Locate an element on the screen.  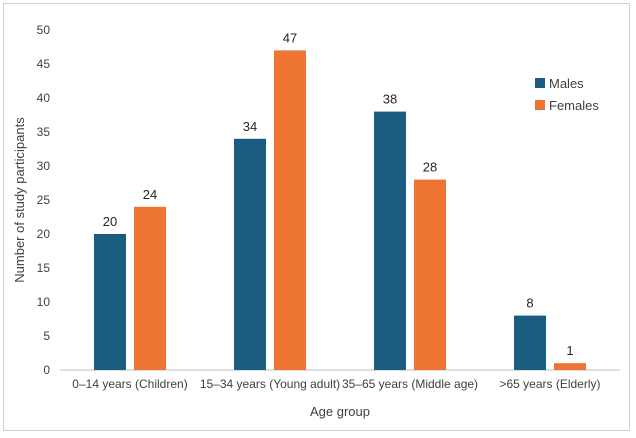
data-label-females-1: 47 is located at coordinates (290, 37).